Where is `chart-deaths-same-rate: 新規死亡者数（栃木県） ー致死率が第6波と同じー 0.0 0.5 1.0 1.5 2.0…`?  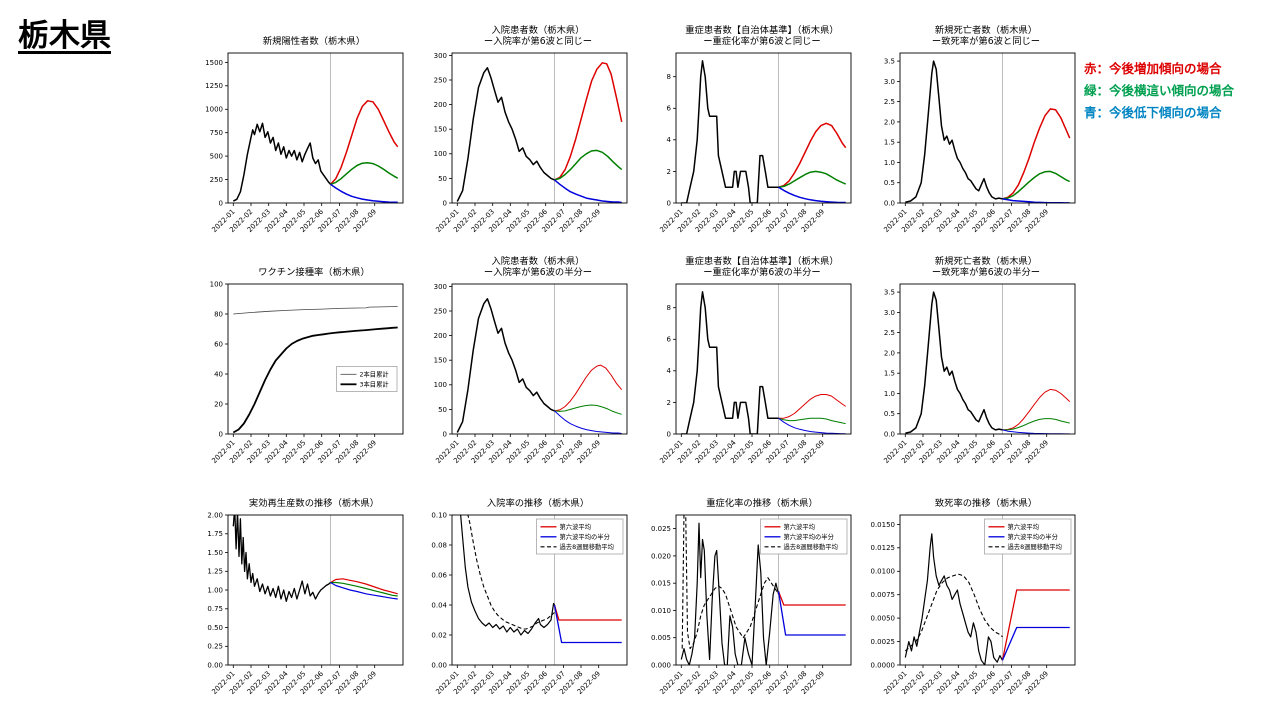
chart-deaths-same-rate: 新規死亡者数（栃木県） ー致死率が第6波と同じー 0.0 0.5 1.0 1.5 2.0… is located at coordinates (971, 139).